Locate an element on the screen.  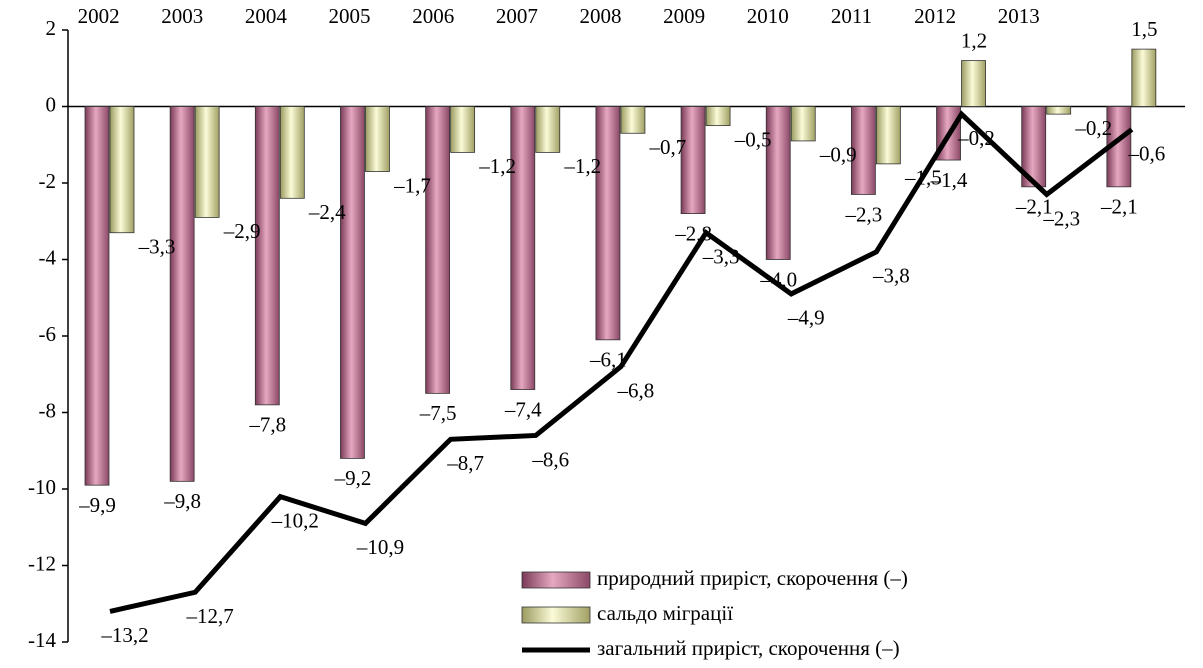
y-tick-label: -4 is located at coordinates (48, 257).